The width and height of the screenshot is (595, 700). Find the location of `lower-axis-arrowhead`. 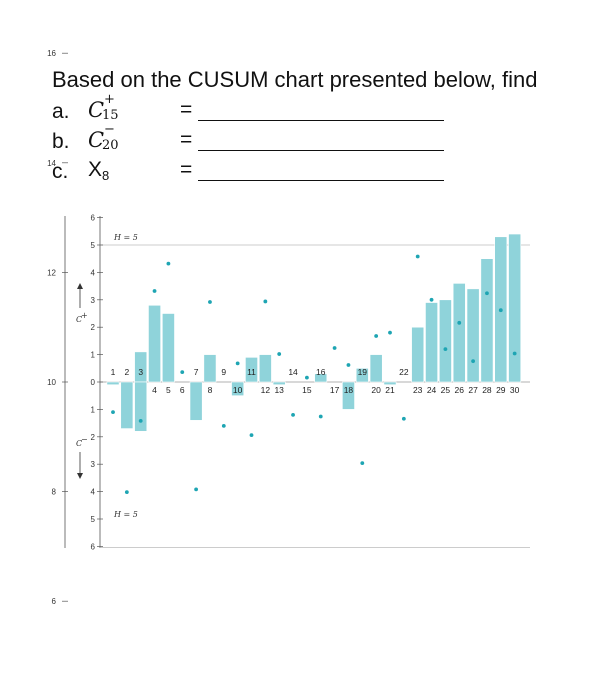

lower-axis-arrowhead is located at coordinates (80, 476).